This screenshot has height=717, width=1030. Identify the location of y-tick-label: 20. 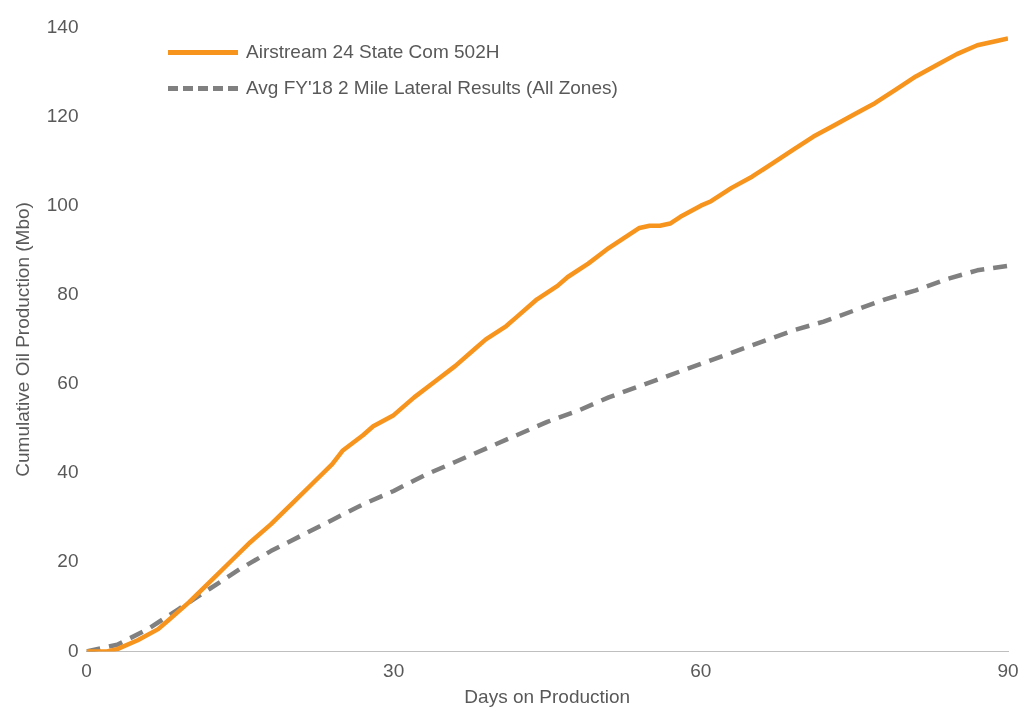
(68, 561).